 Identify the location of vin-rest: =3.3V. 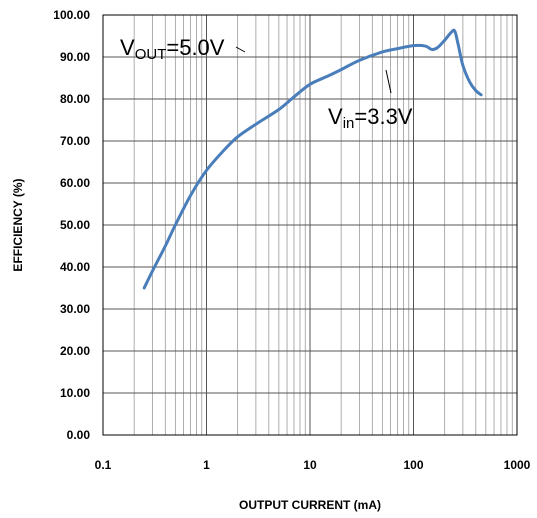
(383, 116).